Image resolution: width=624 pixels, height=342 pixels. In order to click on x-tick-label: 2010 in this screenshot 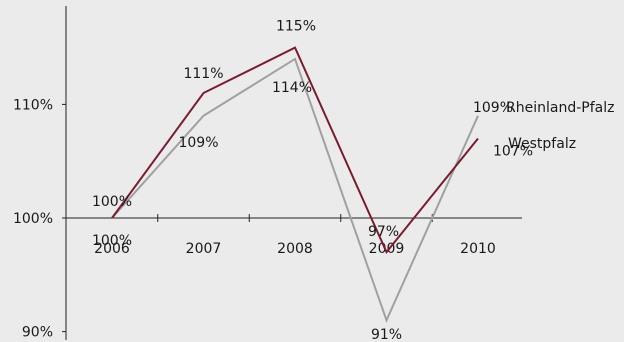, I will do `click(478, 249)`.